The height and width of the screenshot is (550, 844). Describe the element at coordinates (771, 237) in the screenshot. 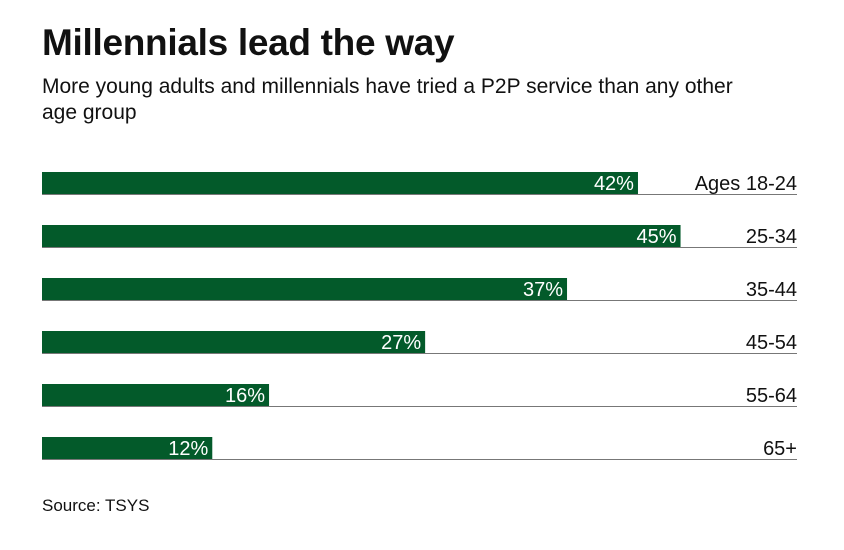

I see `category-label: 25-34` at that location.